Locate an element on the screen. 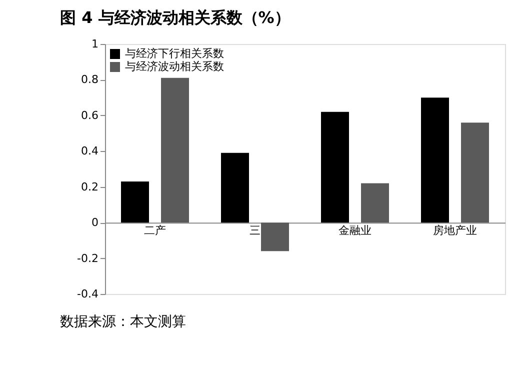 This screenshot has height=380, width=516. y-tick-label: 0 is located at coordinates (95, 223).